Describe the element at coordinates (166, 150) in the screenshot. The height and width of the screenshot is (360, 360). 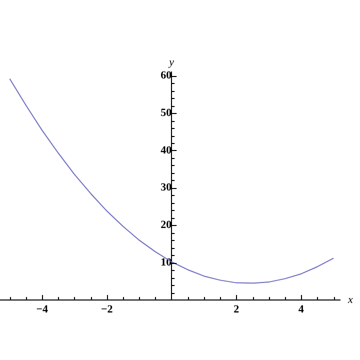
I see `y-tick-label: 40` at that location.